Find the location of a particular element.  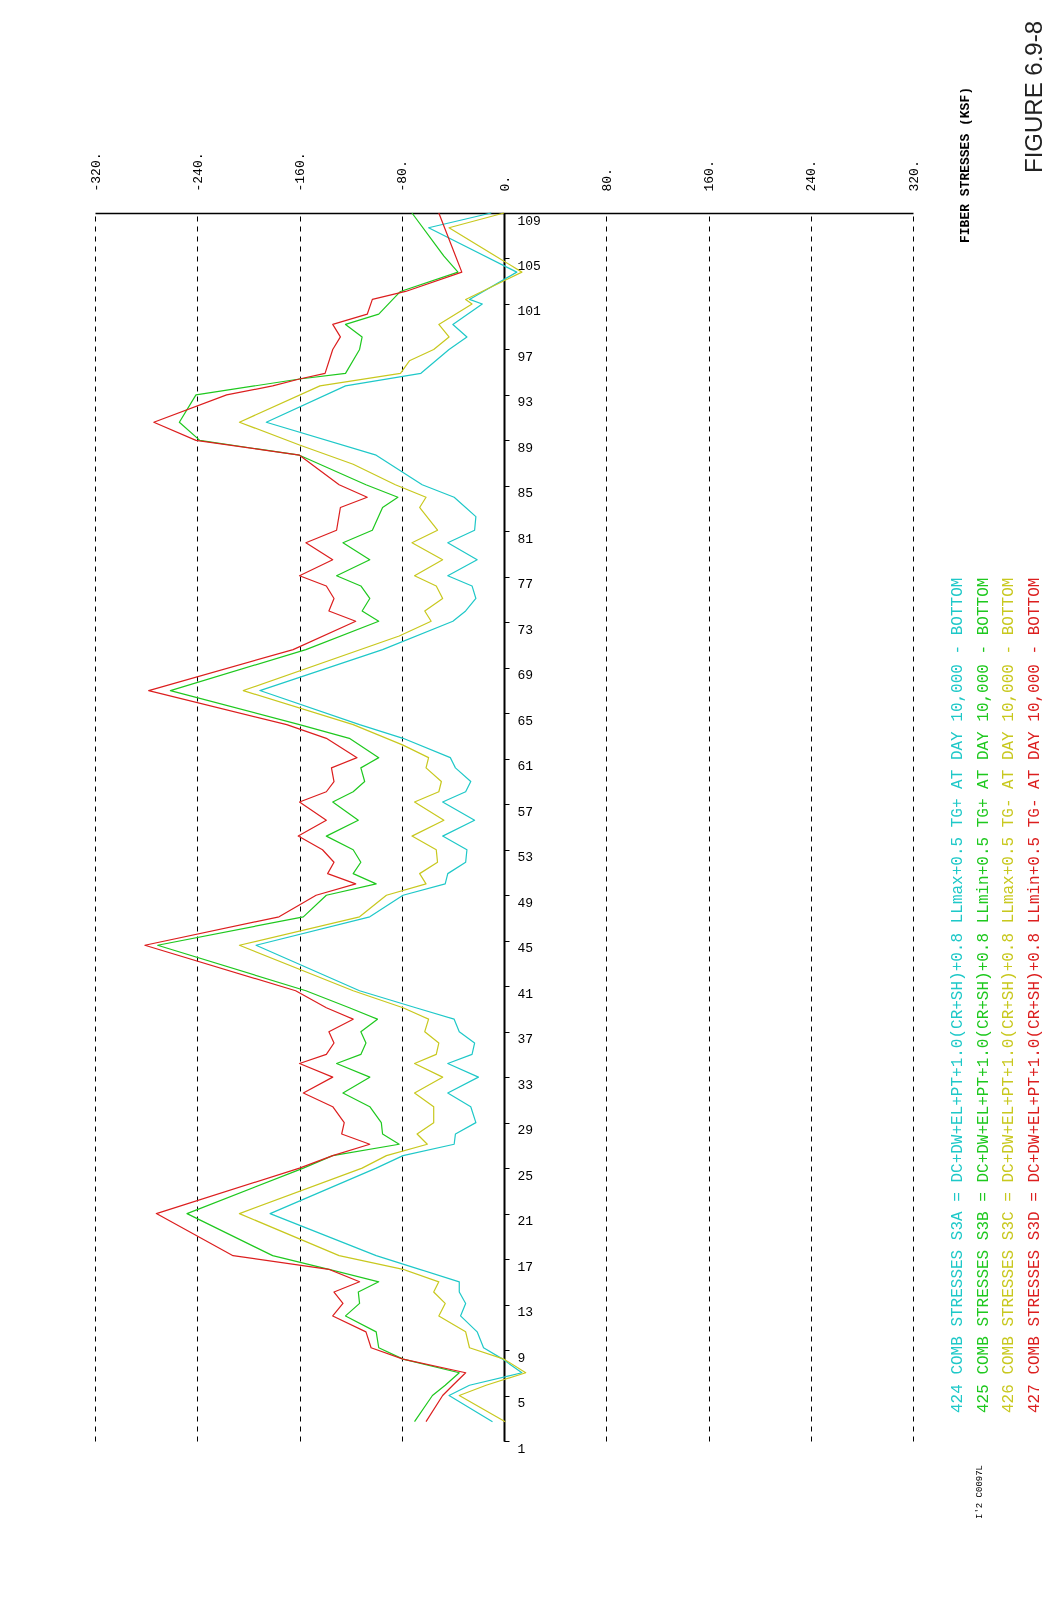

x-tick-label: 0. is located at coordinates (505, 183).